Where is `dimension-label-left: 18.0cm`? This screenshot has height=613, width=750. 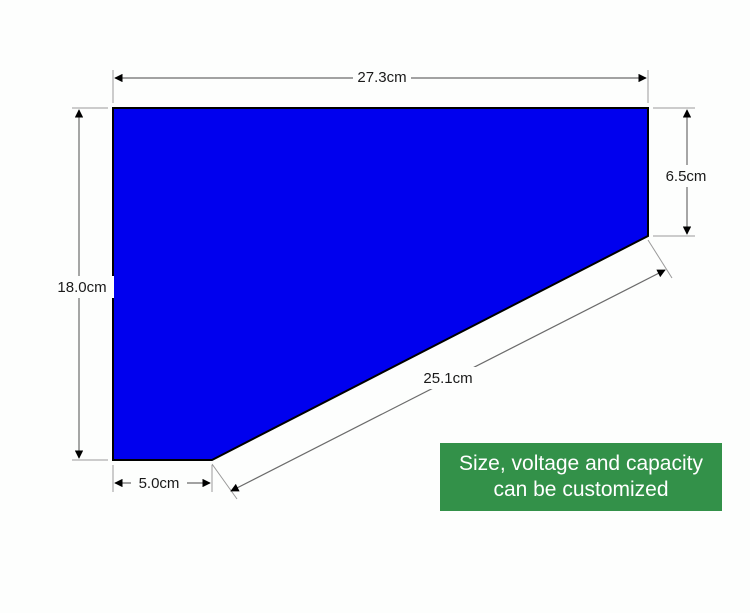
dimension-label-left: 18.0cm is located at coordinates (81, 287).